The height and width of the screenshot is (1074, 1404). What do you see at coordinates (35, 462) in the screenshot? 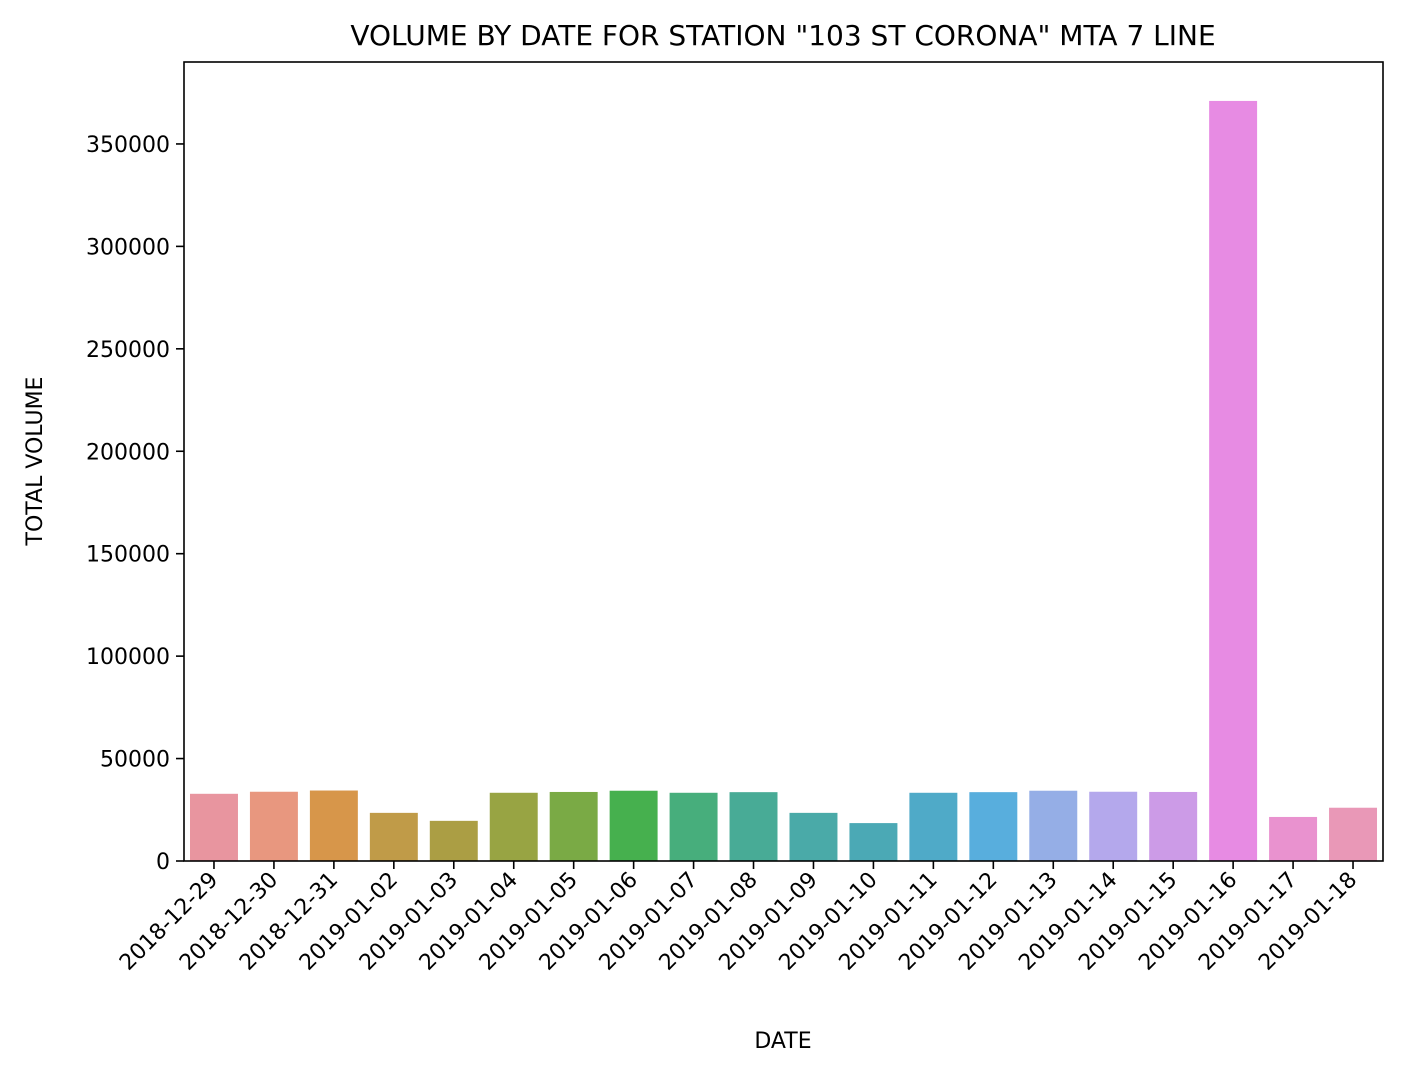
I see `y-axis-label: TOTAL VOLUME` at bounding box center [35, 462].